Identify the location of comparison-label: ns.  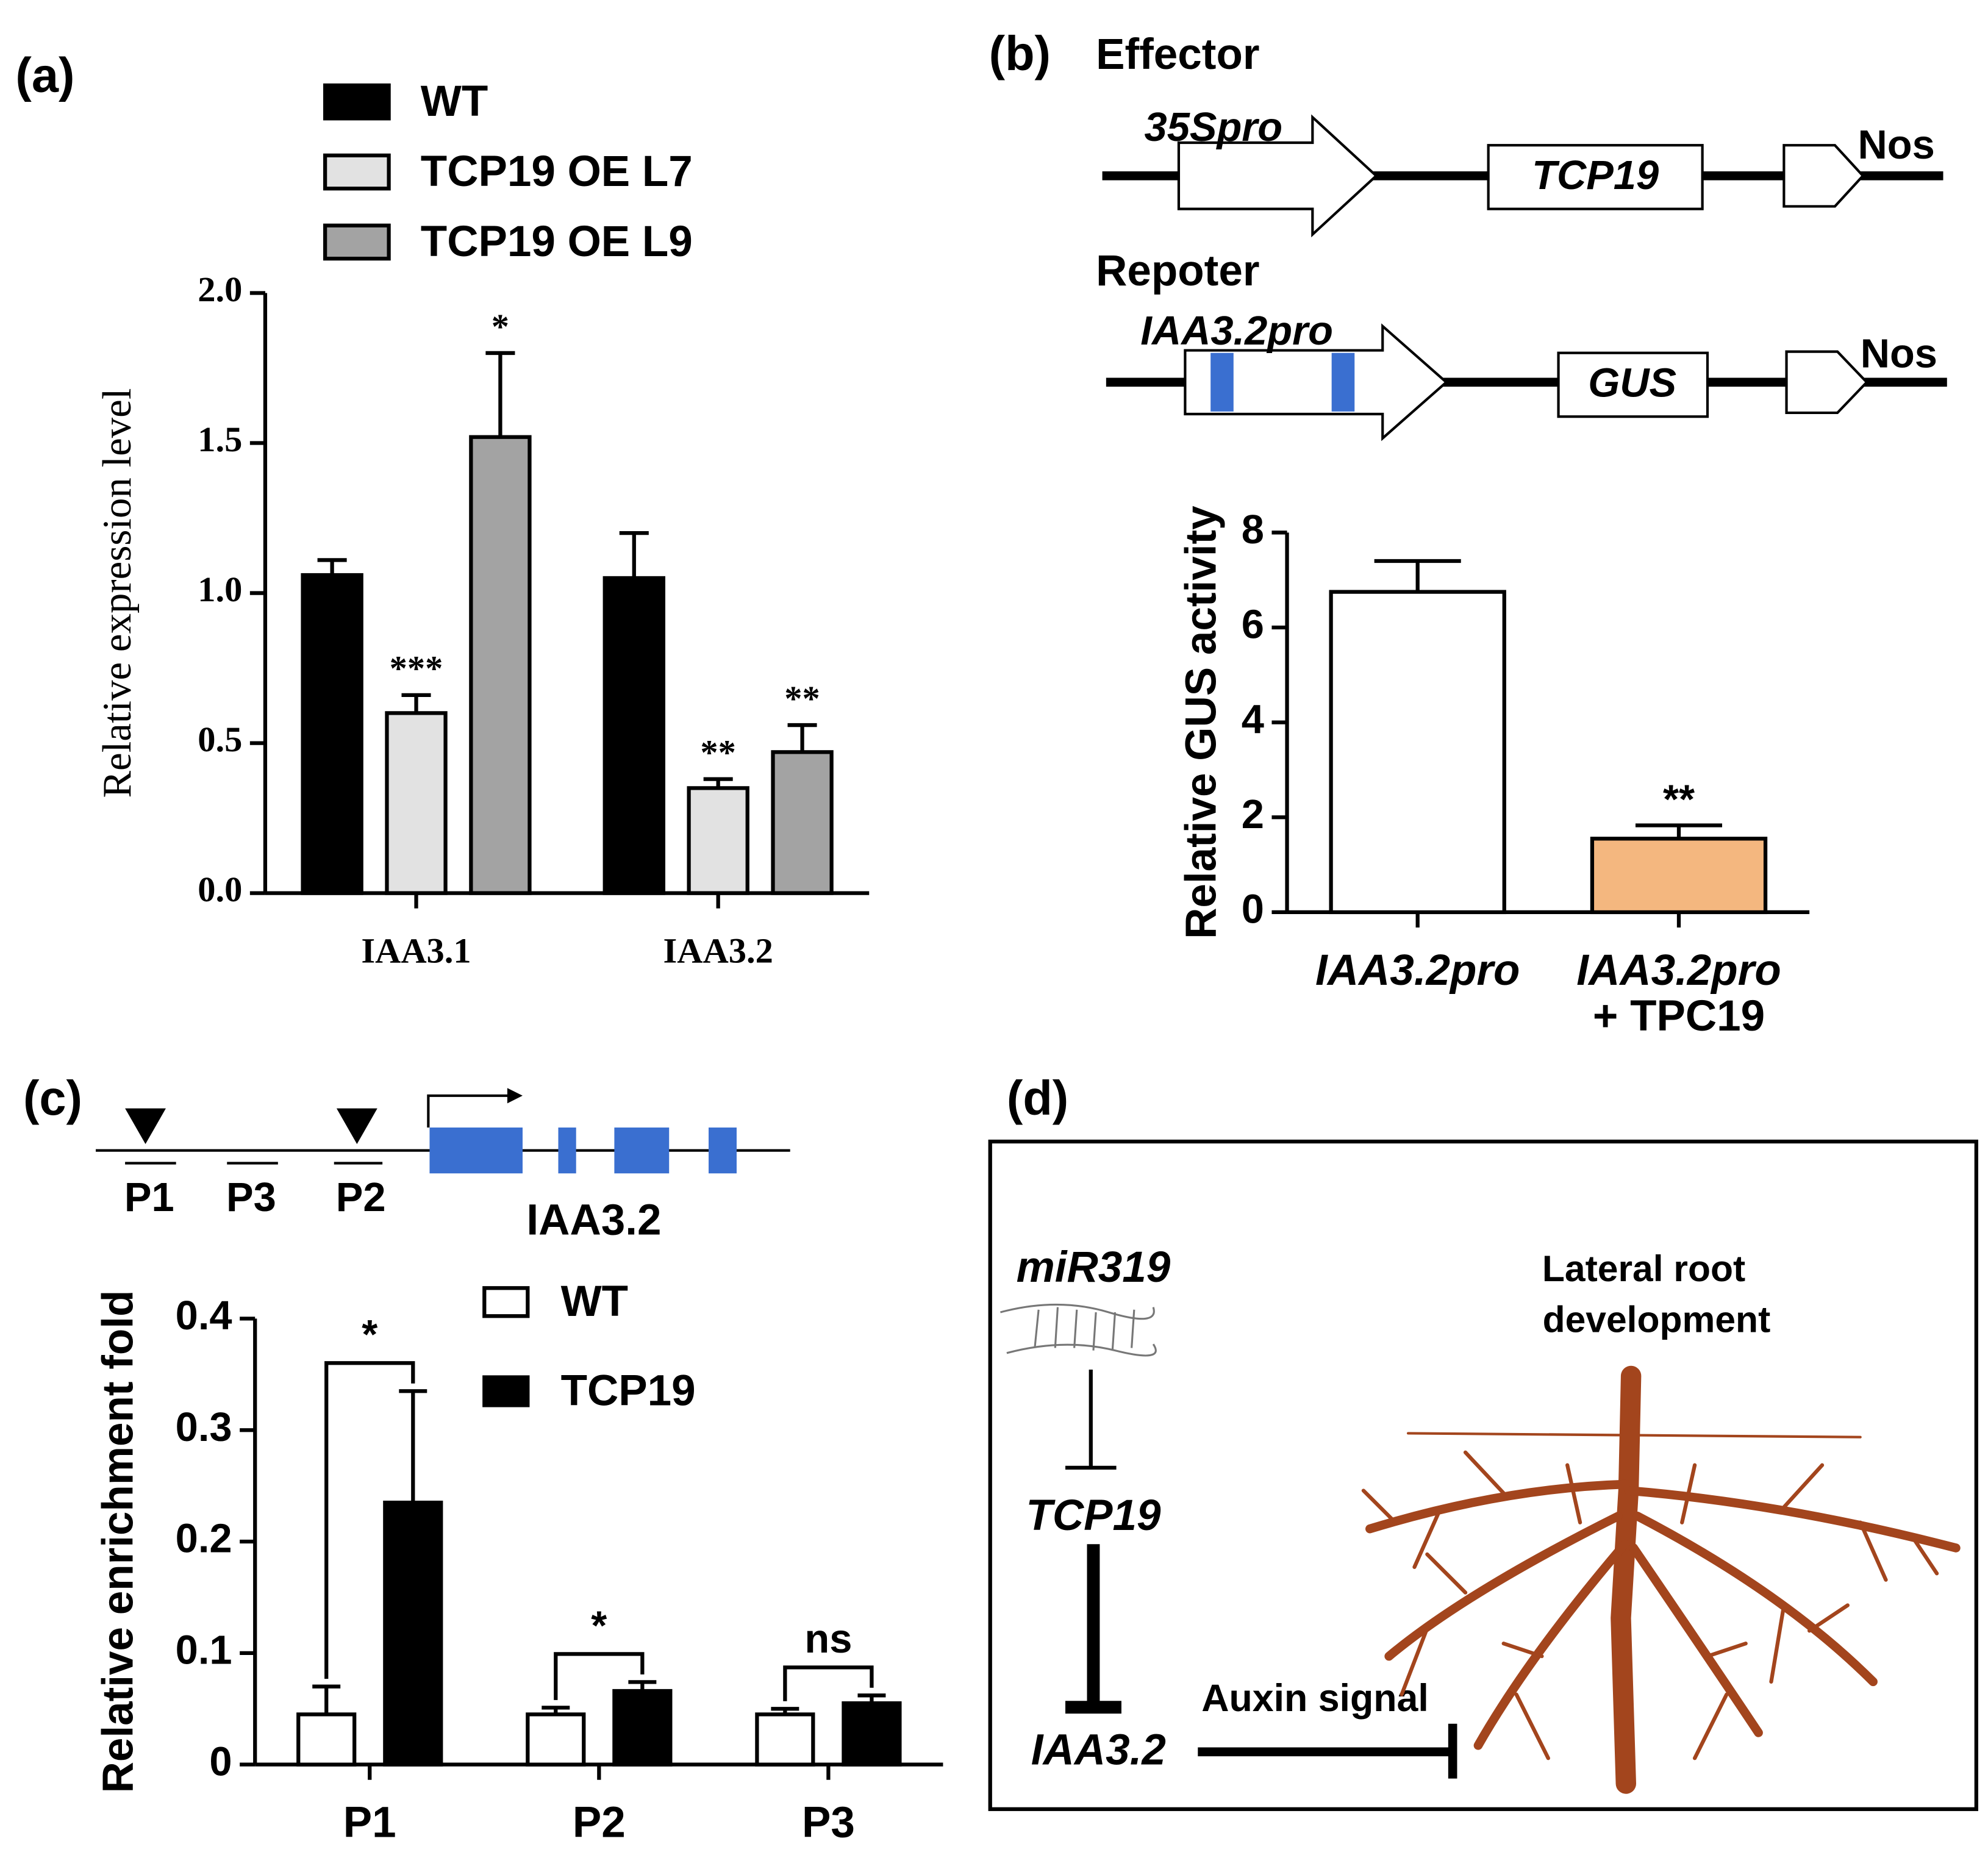
(828, 1639).